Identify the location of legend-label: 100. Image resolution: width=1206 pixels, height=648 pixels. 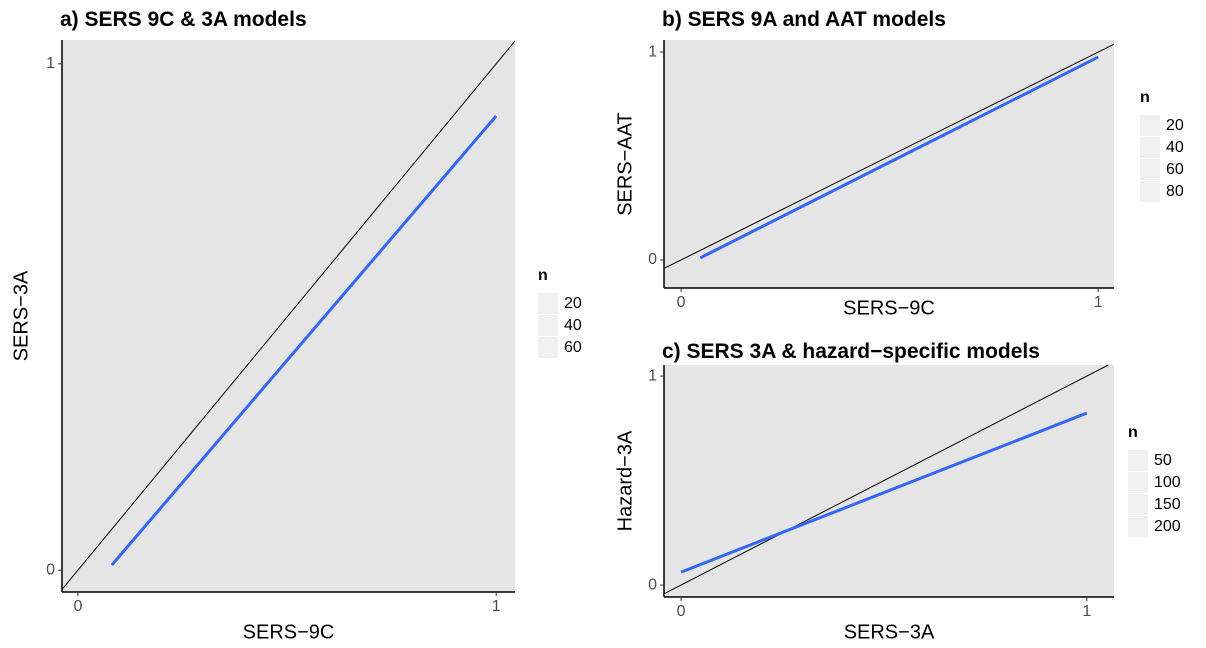
(1167, 482).